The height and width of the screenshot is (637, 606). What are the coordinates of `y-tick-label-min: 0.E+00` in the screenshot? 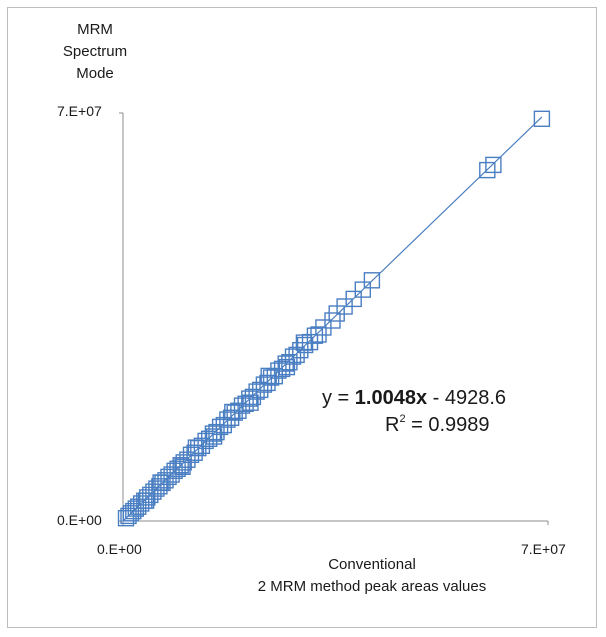 It's located at (79, 520).